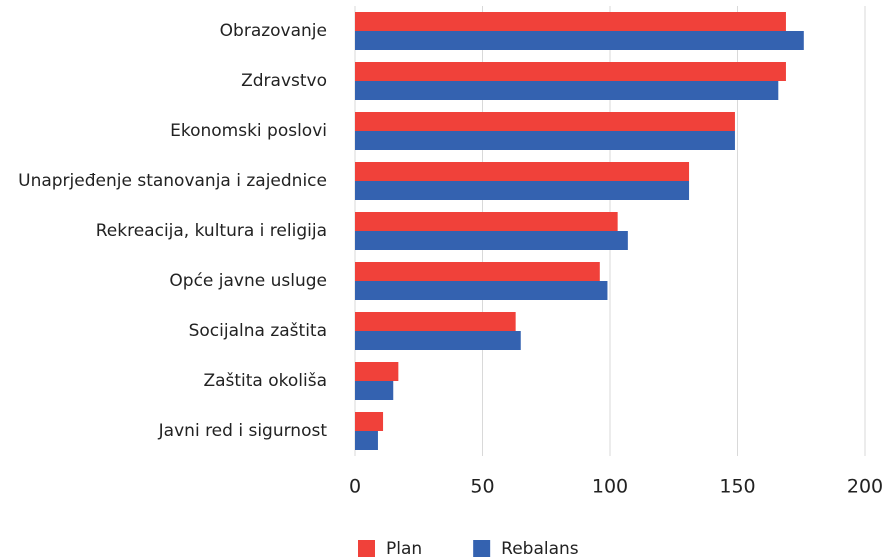 This screenshot has width=891, height=558. I want to click on y-tick-label: Zaštita okoliša, so click(265, 381).